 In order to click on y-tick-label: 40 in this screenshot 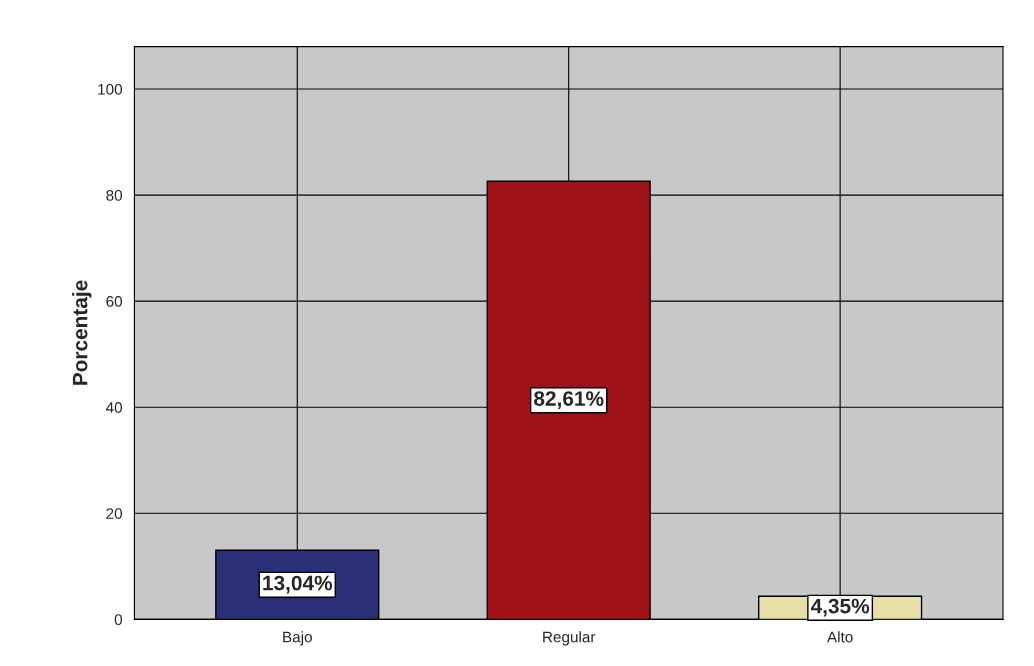, I will do `click(114, 407)`.